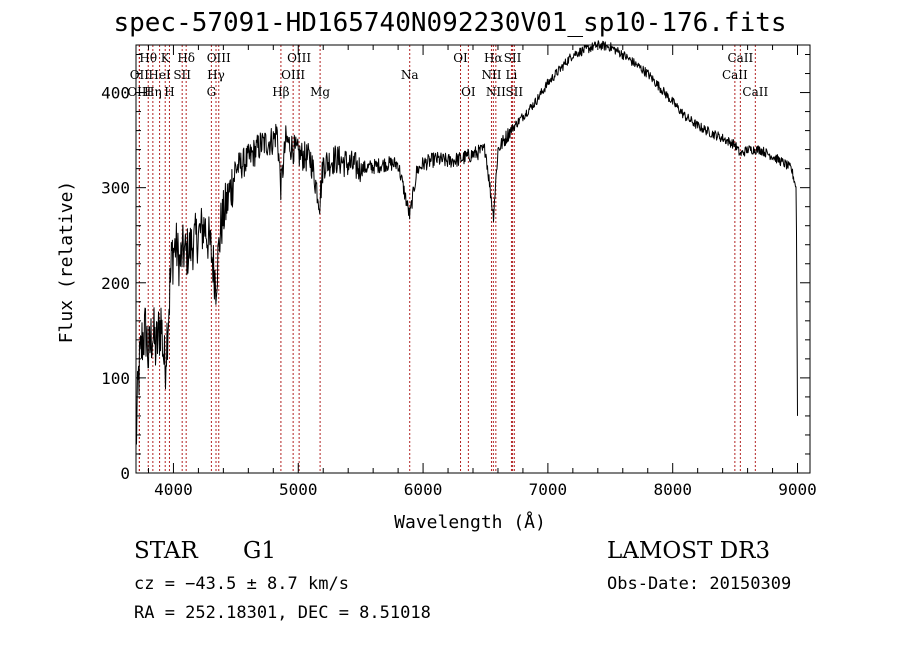 The image size is (900, 649). Describe the element at coordinates (66, 262) in the screenshot. I see `y-axis-label: Flux (relative)` at that location.